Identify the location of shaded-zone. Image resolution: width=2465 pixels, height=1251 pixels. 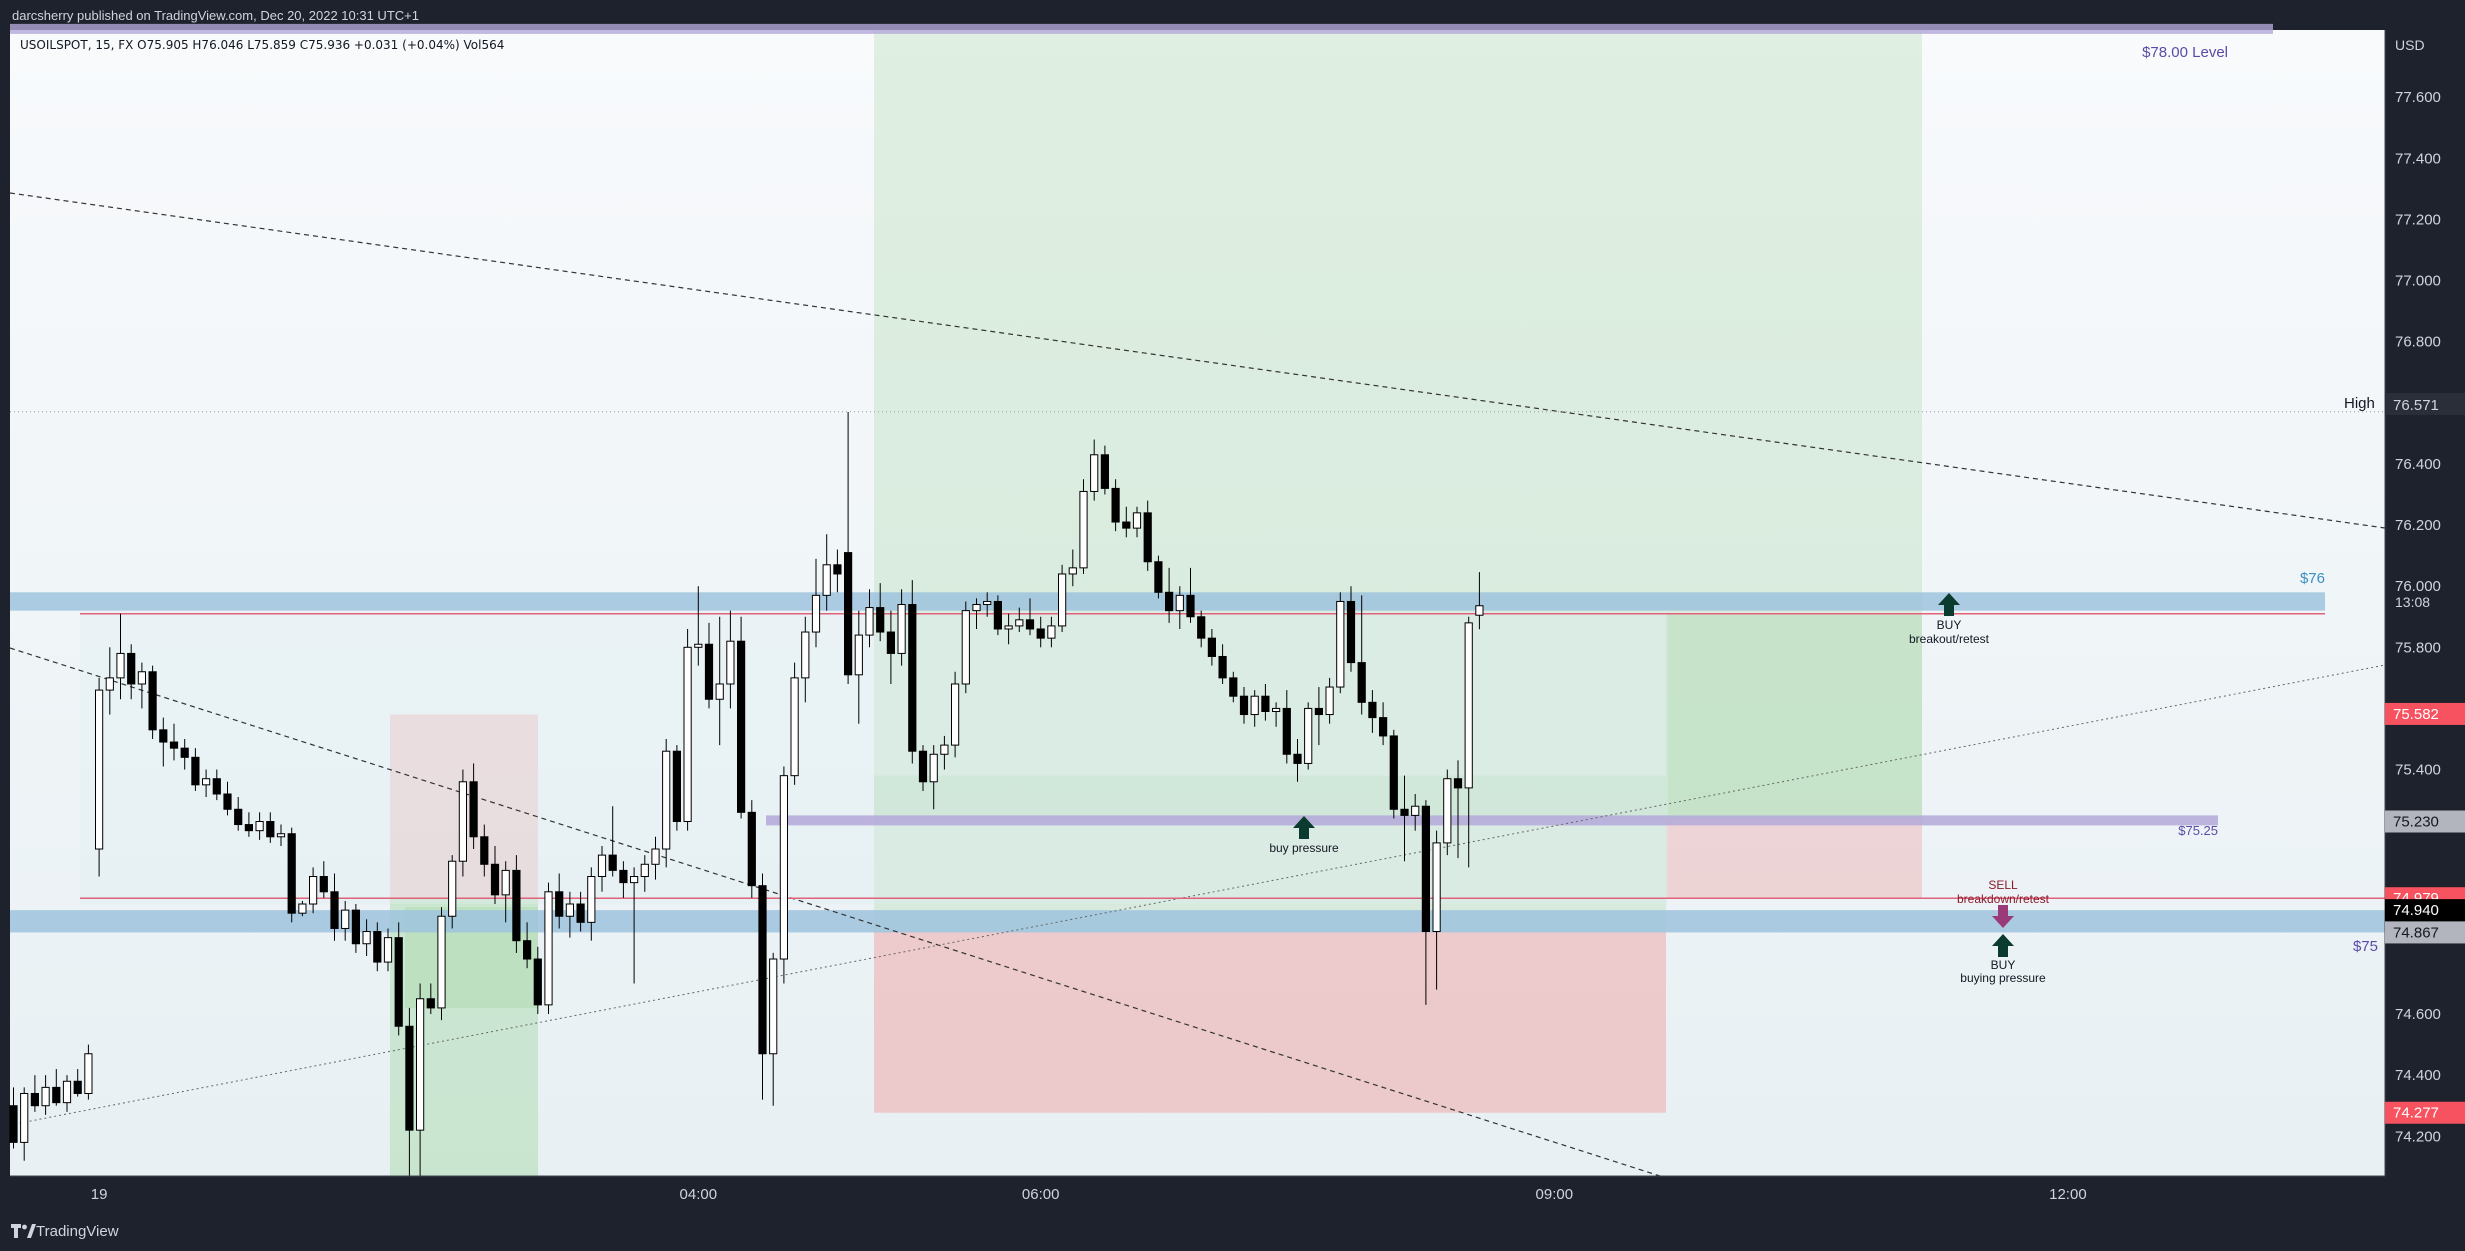
(1270, 853).